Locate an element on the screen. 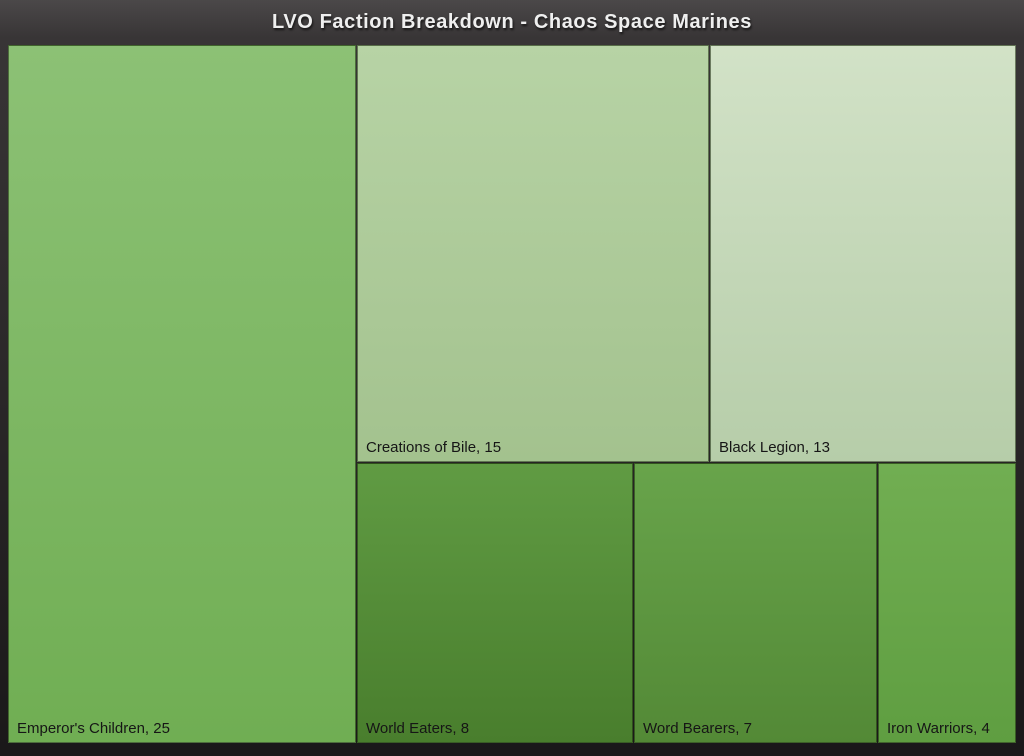  tile-label-iron-warriors: Iron Warriors, 4 is located at coordinates (938, 728).